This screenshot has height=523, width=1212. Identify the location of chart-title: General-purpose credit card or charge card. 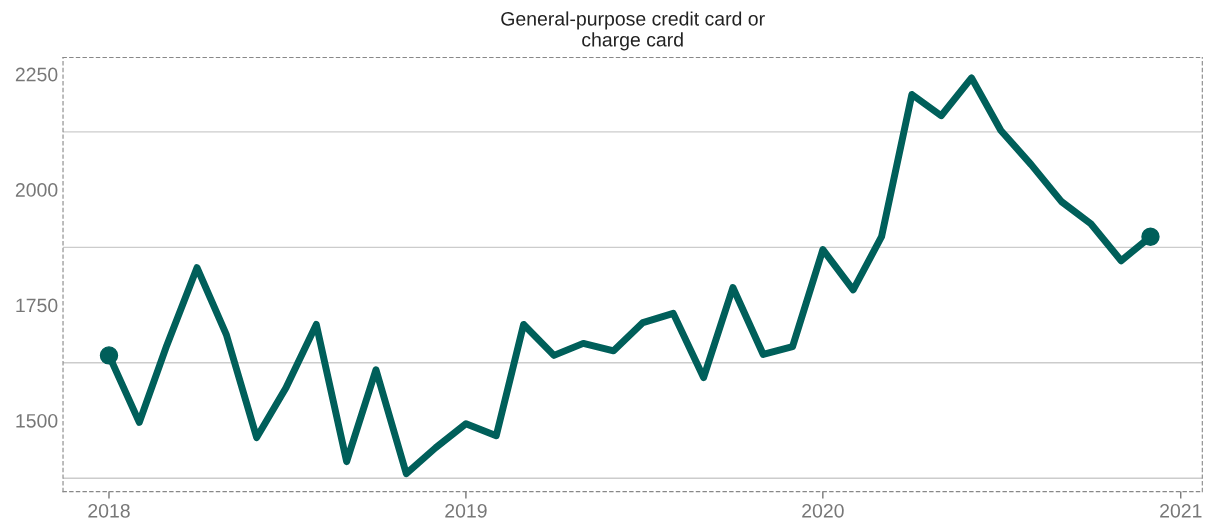
(633, 31).